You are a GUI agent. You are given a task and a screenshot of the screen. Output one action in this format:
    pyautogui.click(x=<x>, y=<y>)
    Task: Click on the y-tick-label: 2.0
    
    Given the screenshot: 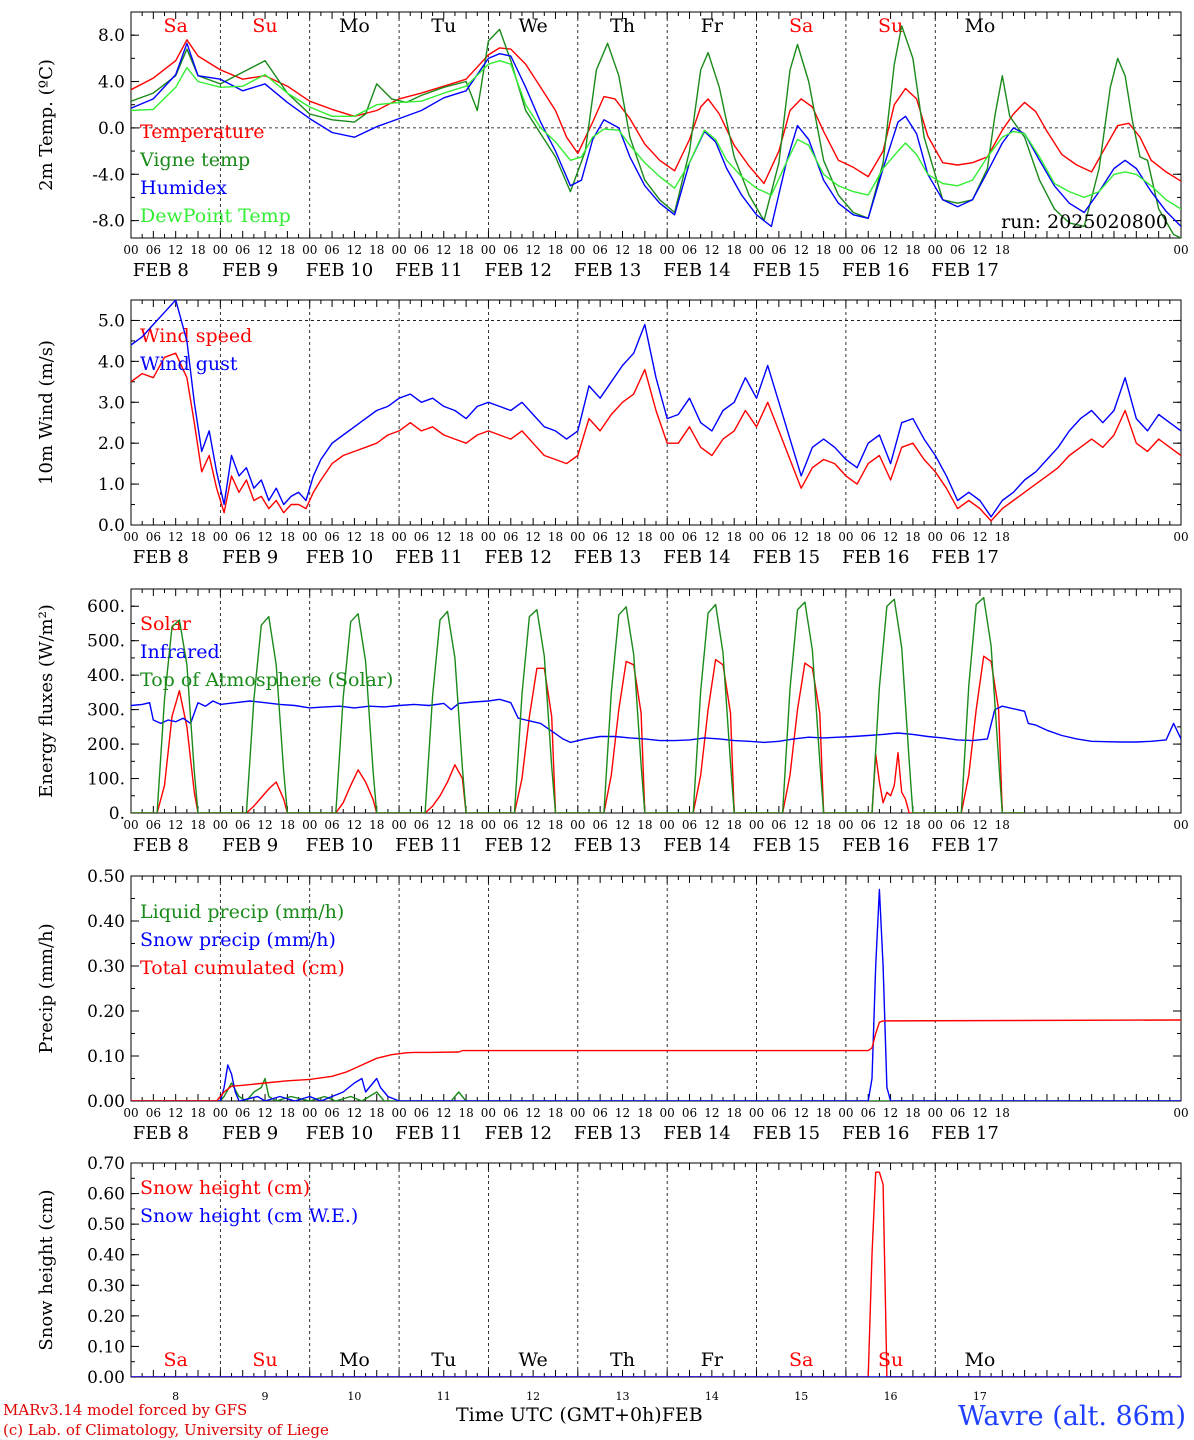 What is the action you would take?
    pyautogui.click(x=111, y=444)
    